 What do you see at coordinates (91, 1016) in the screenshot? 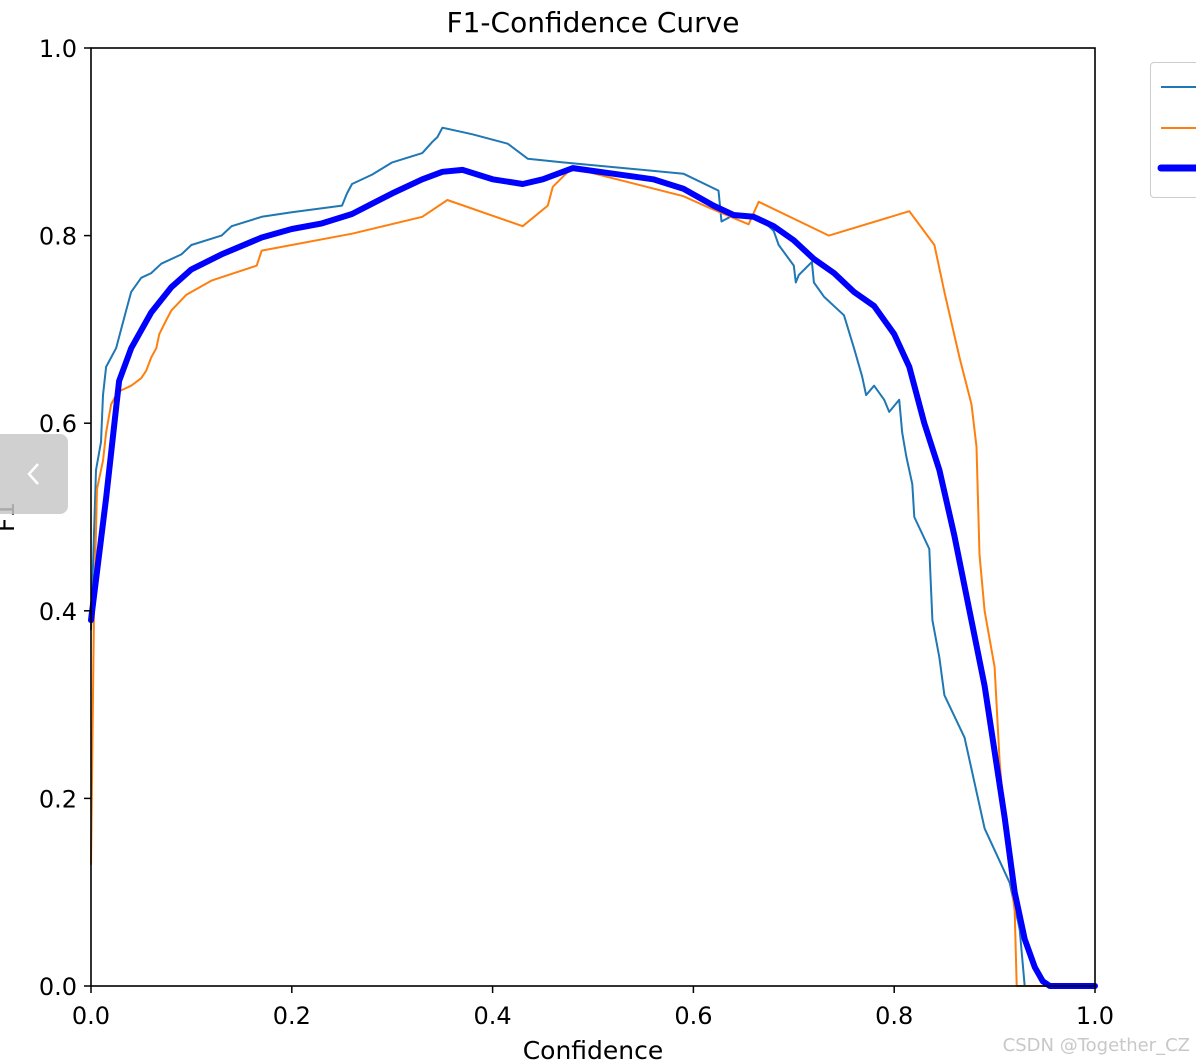
I see `x-tick-label: 0.0` at bounding box center [91, 1016].